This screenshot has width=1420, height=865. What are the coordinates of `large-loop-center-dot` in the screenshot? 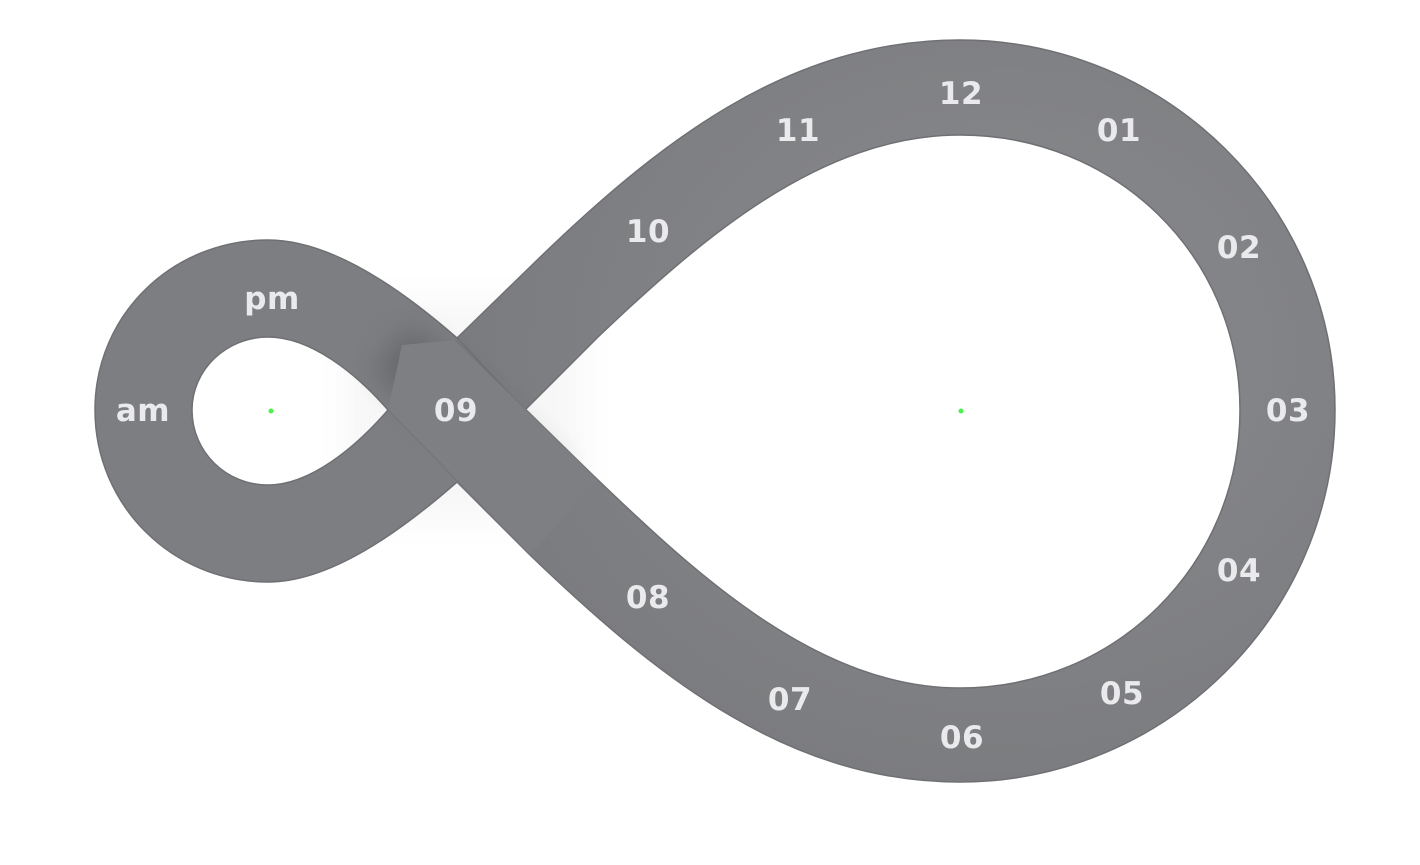 It's located at (961, 411).